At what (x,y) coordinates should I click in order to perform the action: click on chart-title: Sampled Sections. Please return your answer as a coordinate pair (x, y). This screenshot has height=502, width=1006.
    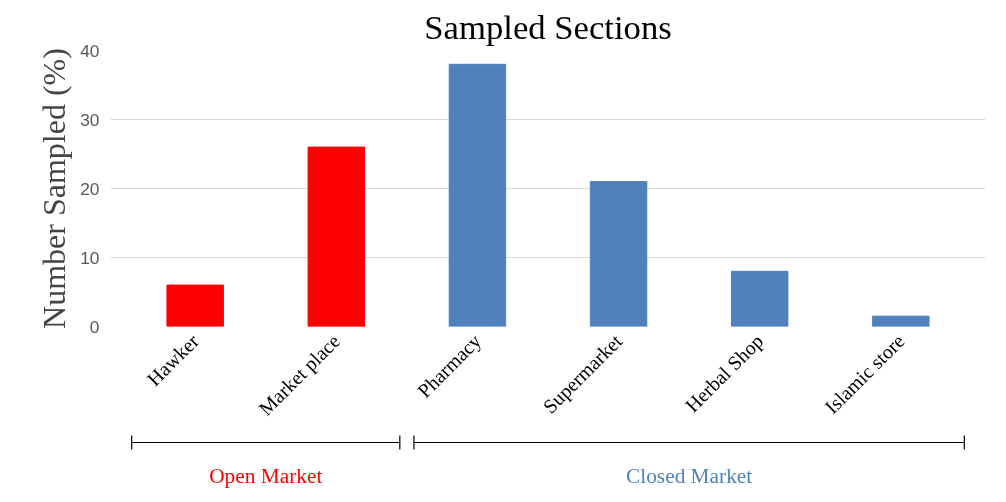
    Looking at the image, I should click on (548, 26).